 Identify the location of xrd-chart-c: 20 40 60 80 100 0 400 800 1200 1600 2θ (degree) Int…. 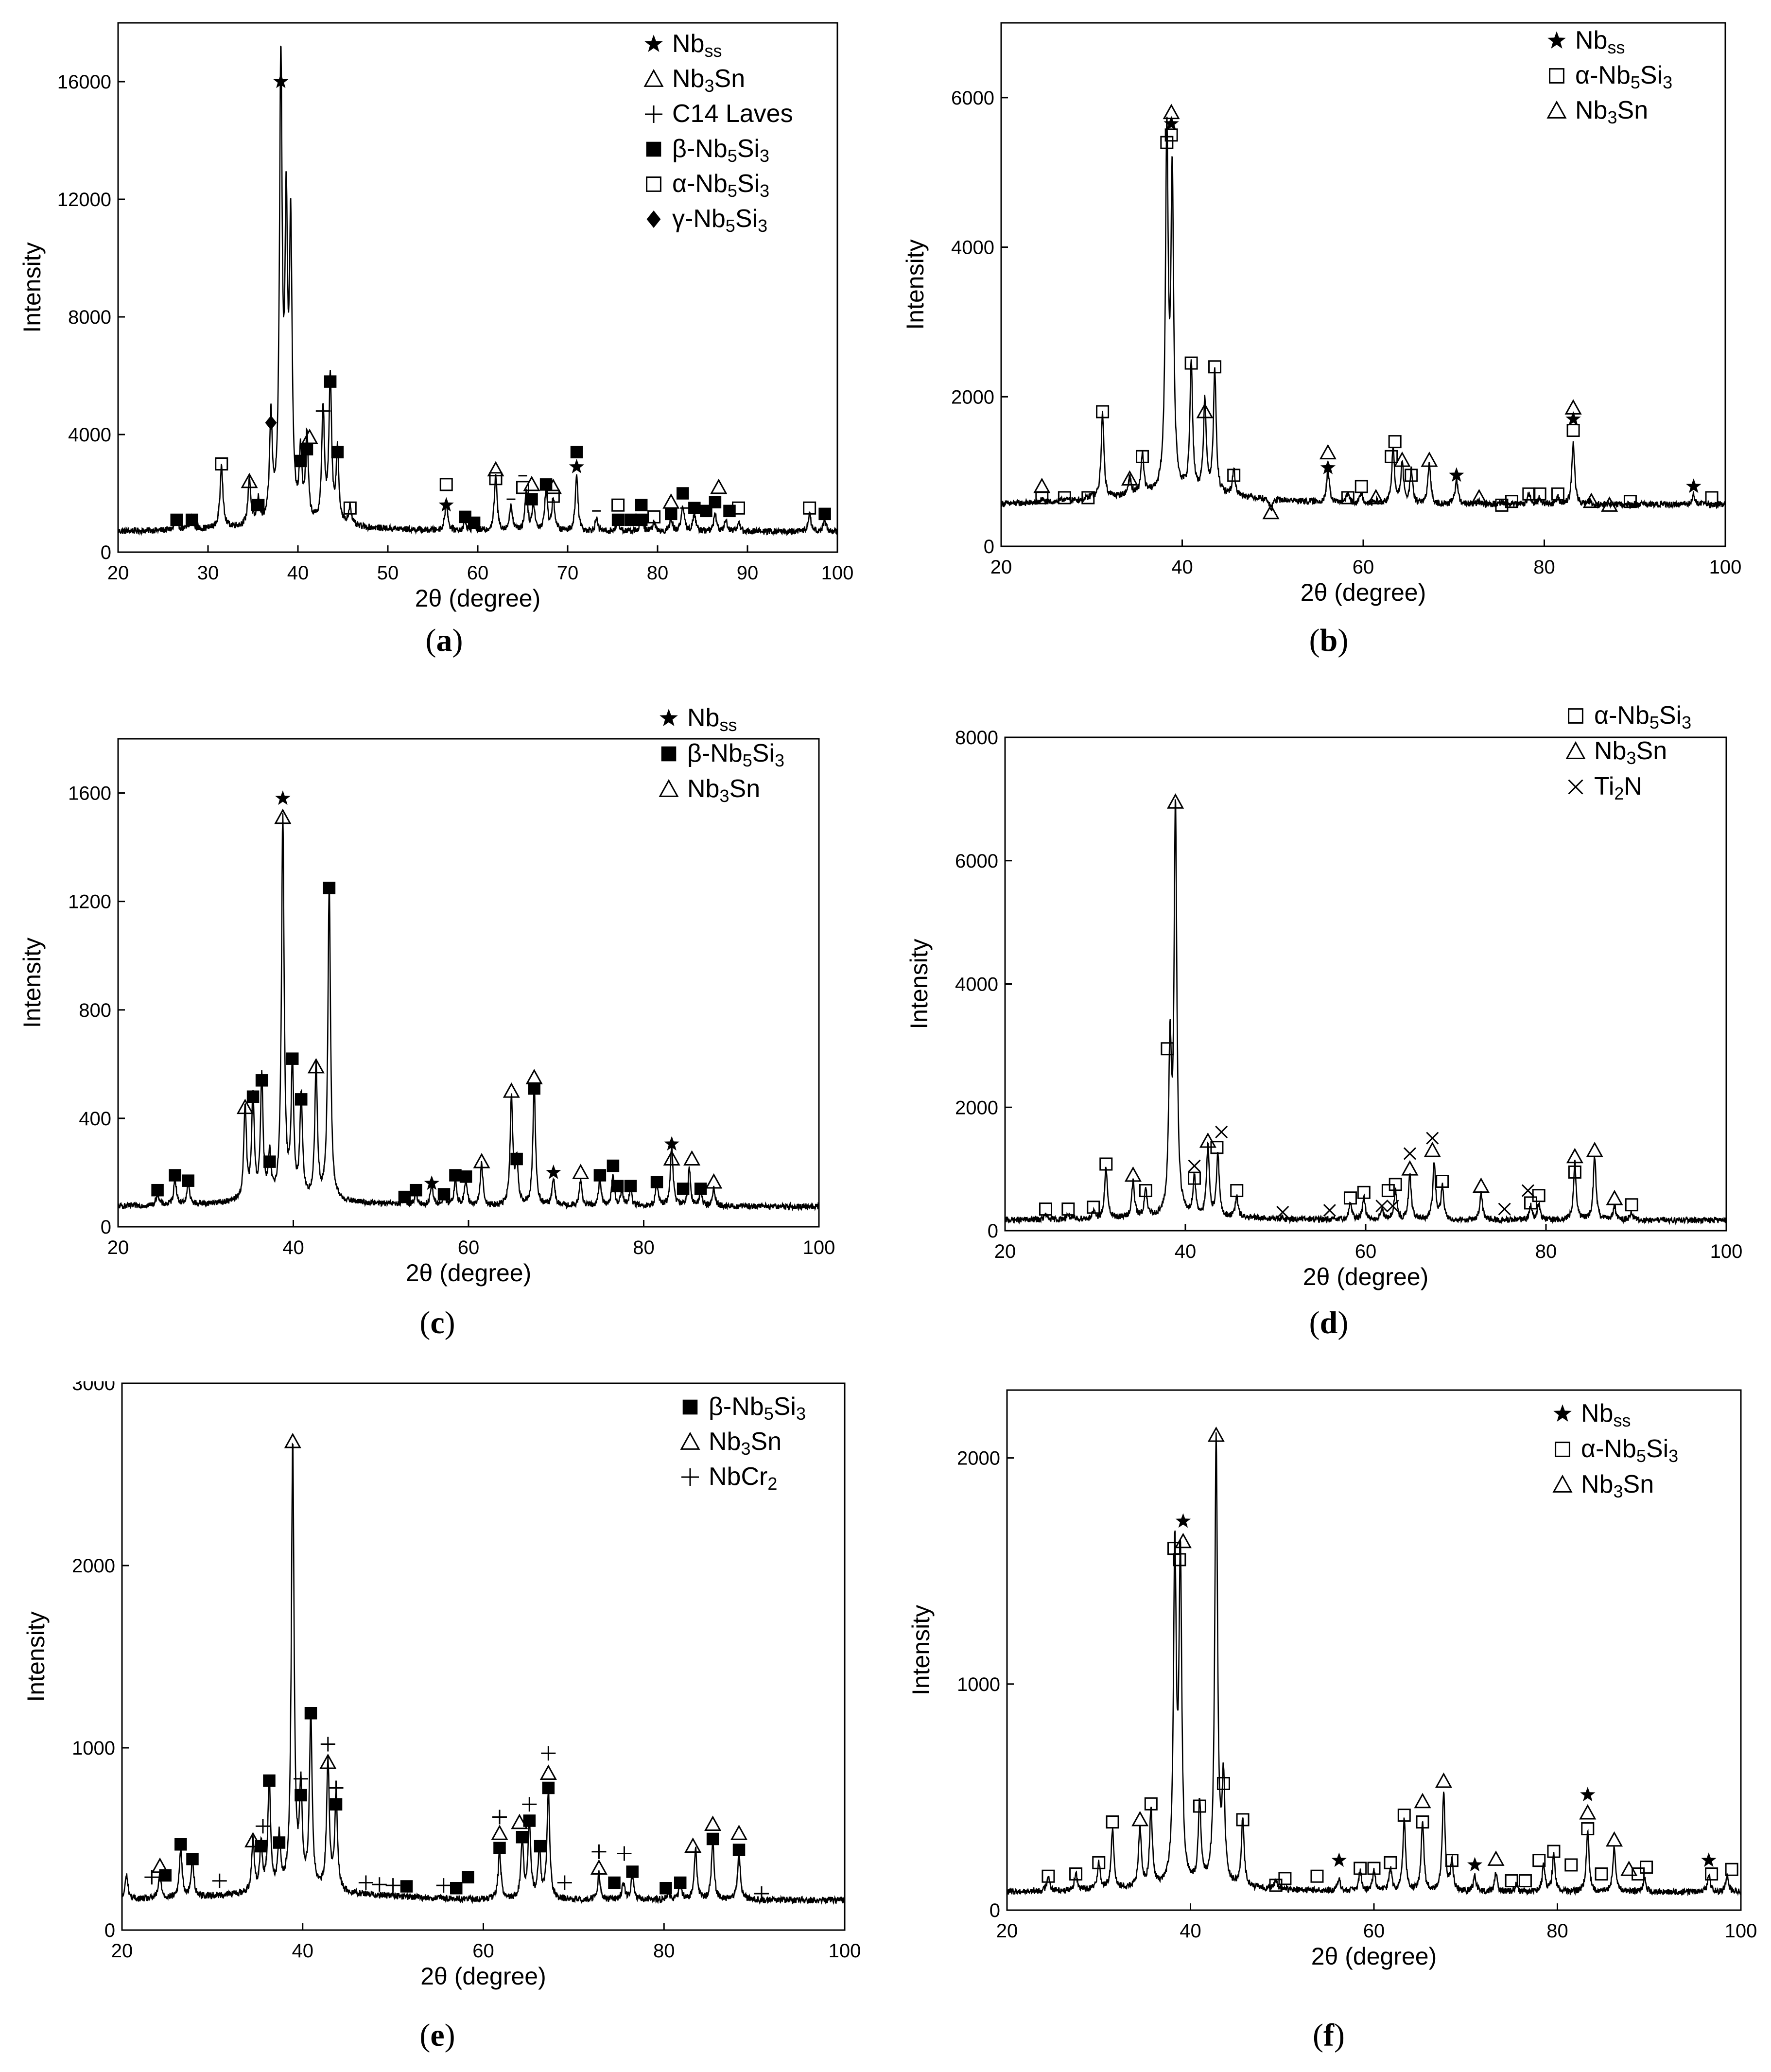
(427, 996).